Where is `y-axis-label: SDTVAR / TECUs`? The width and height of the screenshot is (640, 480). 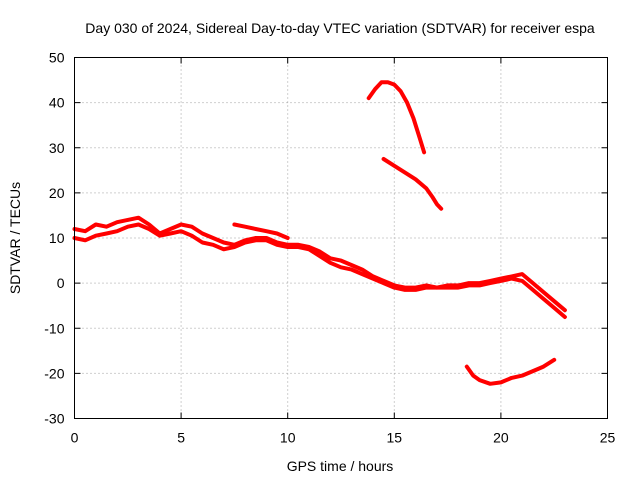
y-axis-label: SDTVAR / TECUs is located at coordinates (15, 238).